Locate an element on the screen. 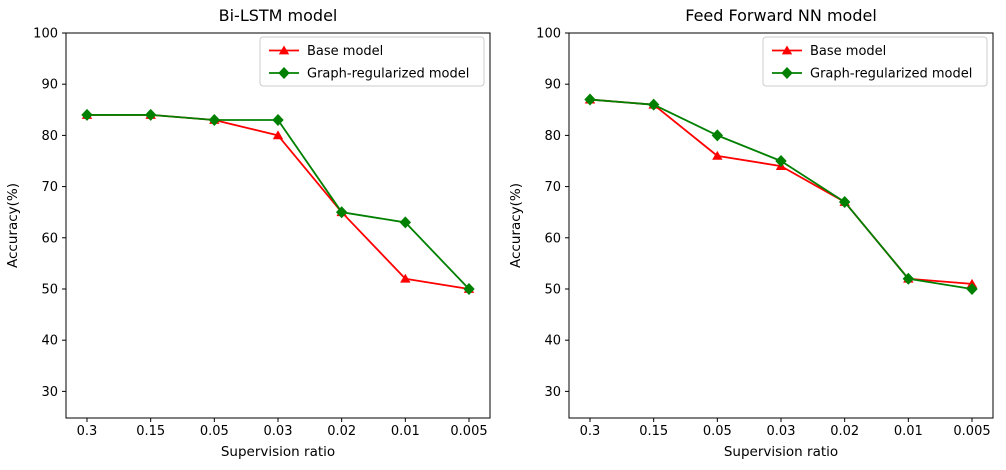  chart-title: Bi-LSTM model is located at coordinates (278, 15).